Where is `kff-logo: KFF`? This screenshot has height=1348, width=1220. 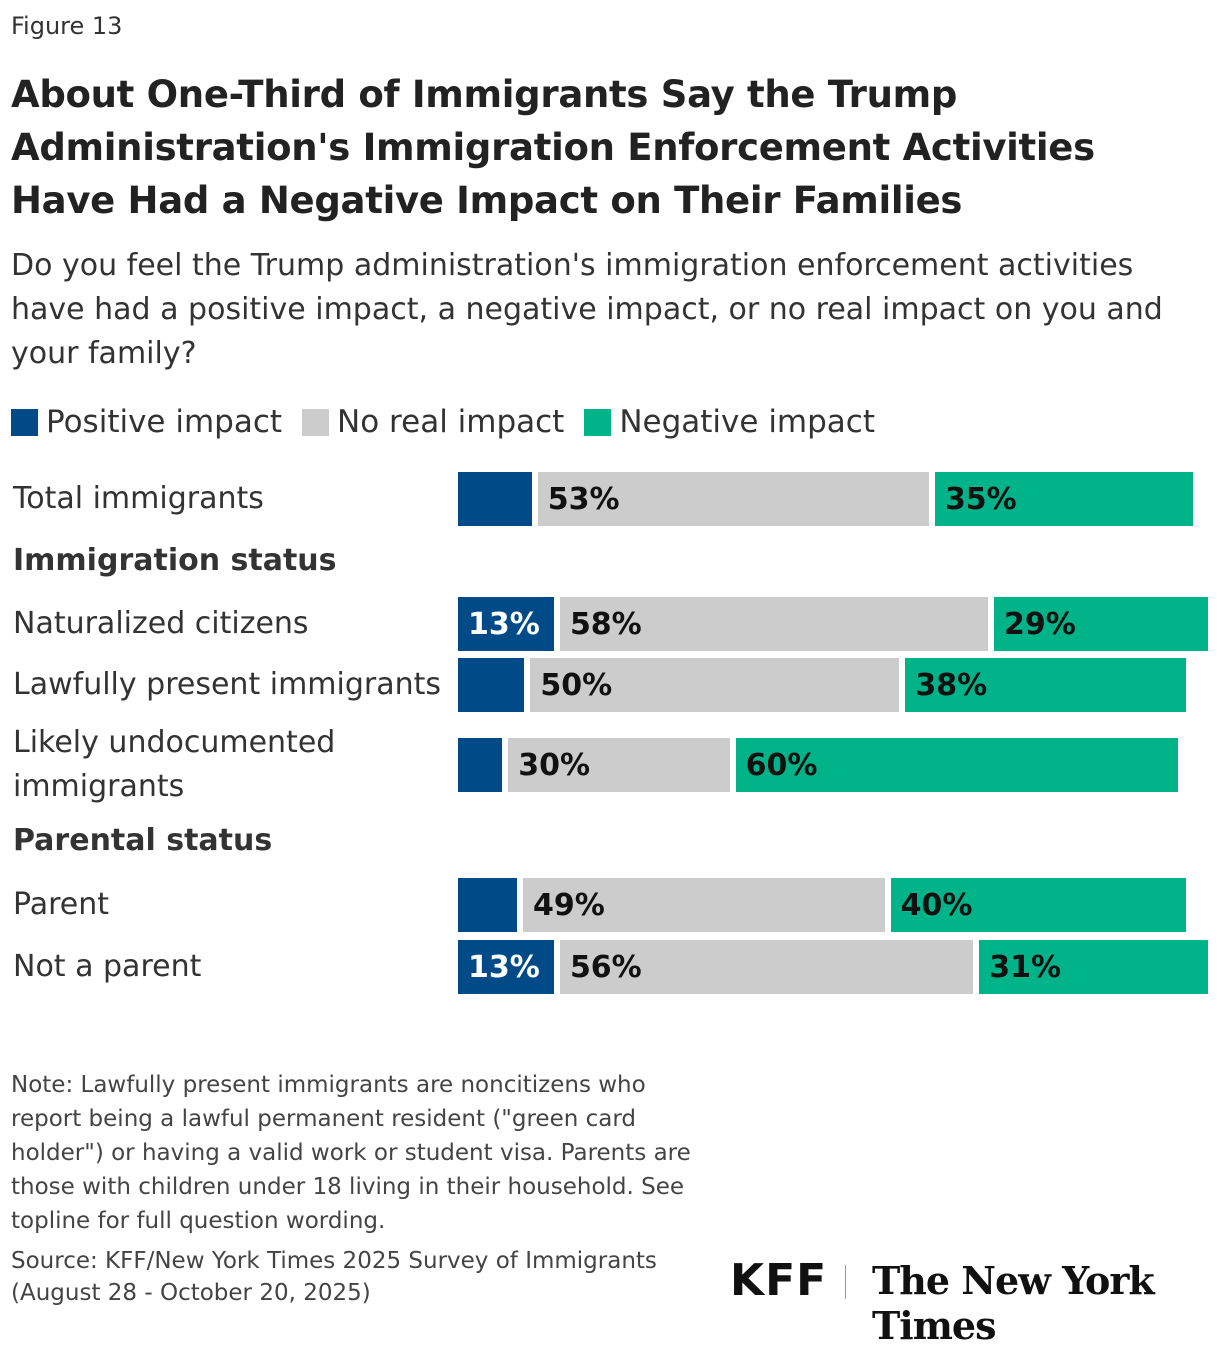
kff-logo: KFF is located at coordinates (779, 1280).